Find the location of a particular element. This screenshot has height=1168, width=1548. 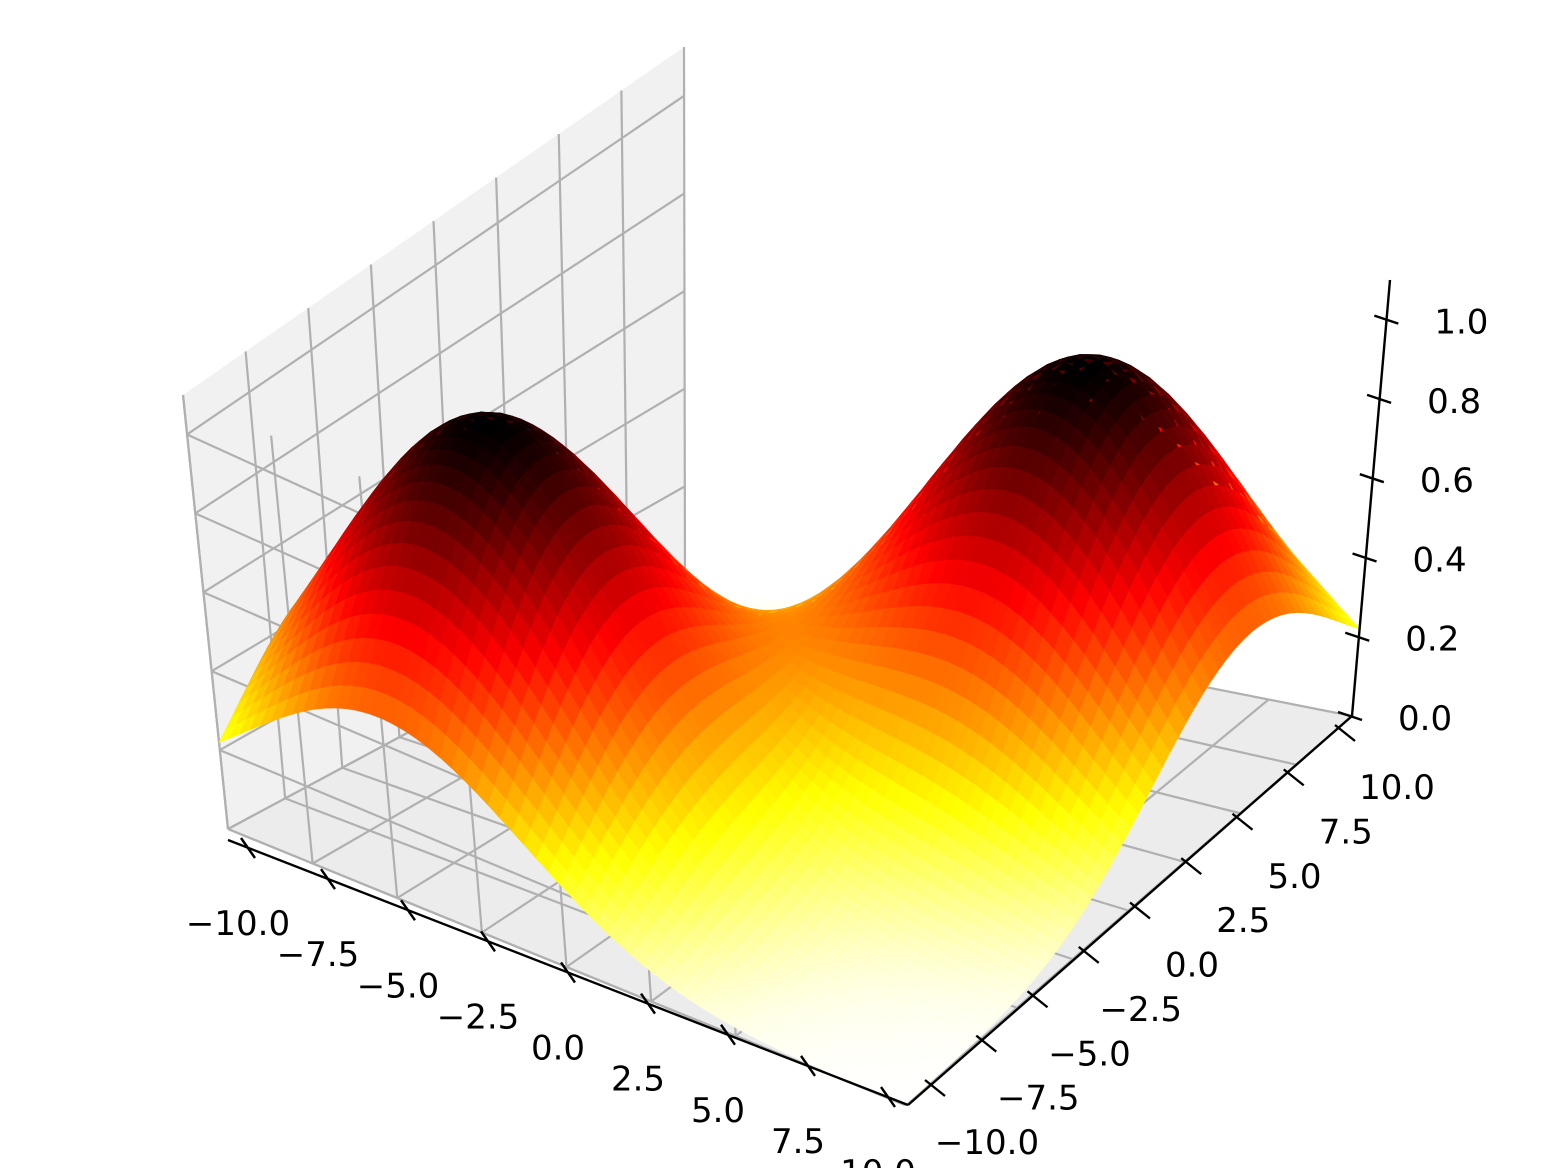

x-tick-label: −5.0 is located at coordinates (398, 986).